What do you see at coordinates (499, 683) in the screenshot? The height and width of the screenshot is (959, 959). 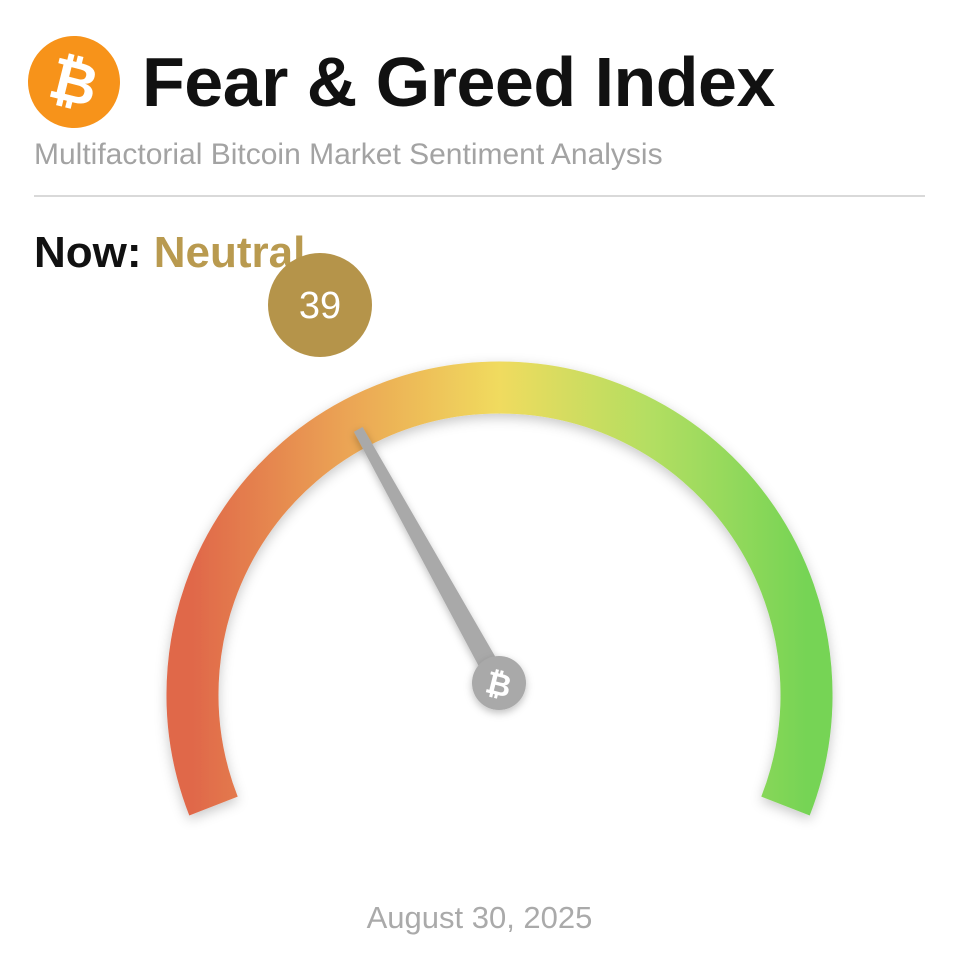 I see `gauge-hub: ₿` at bounding box center [499, 683].